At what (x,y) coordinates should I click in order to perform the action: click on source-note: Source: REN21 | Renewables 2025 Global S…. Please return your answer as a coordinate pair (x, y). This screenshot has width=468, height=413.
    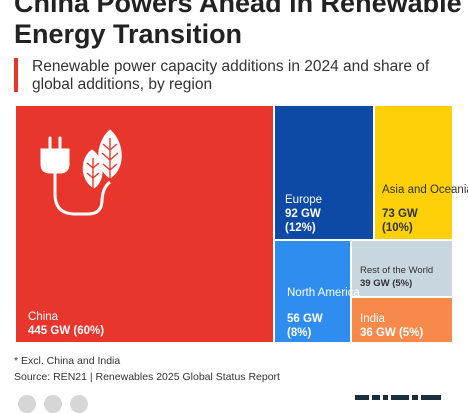
    Looking at the image, I should click on (147, 377).